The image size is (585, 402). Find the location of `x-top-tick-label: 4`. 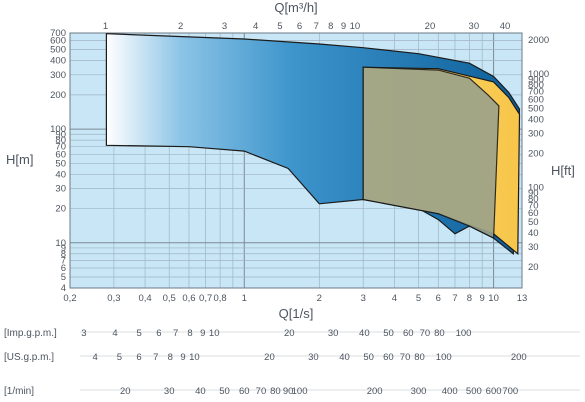

x-top-tick-label: 4 is located at coordinates (255, 26).